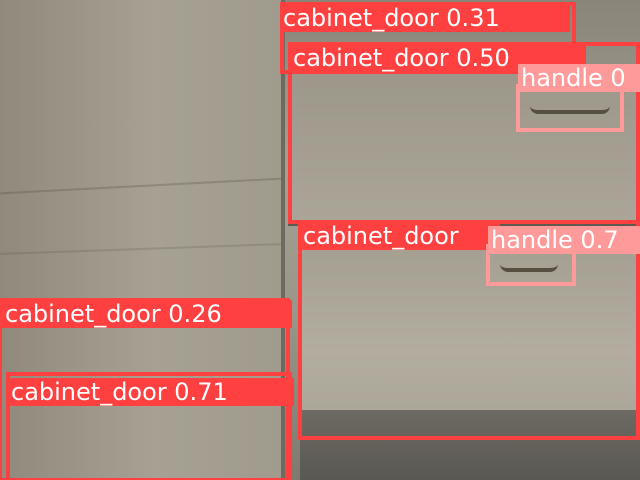  What do you see at coordinates (563, 256) in the screenshot?
I see `detection-box-handle: handle 0.7` at bounding box center [563, 256].